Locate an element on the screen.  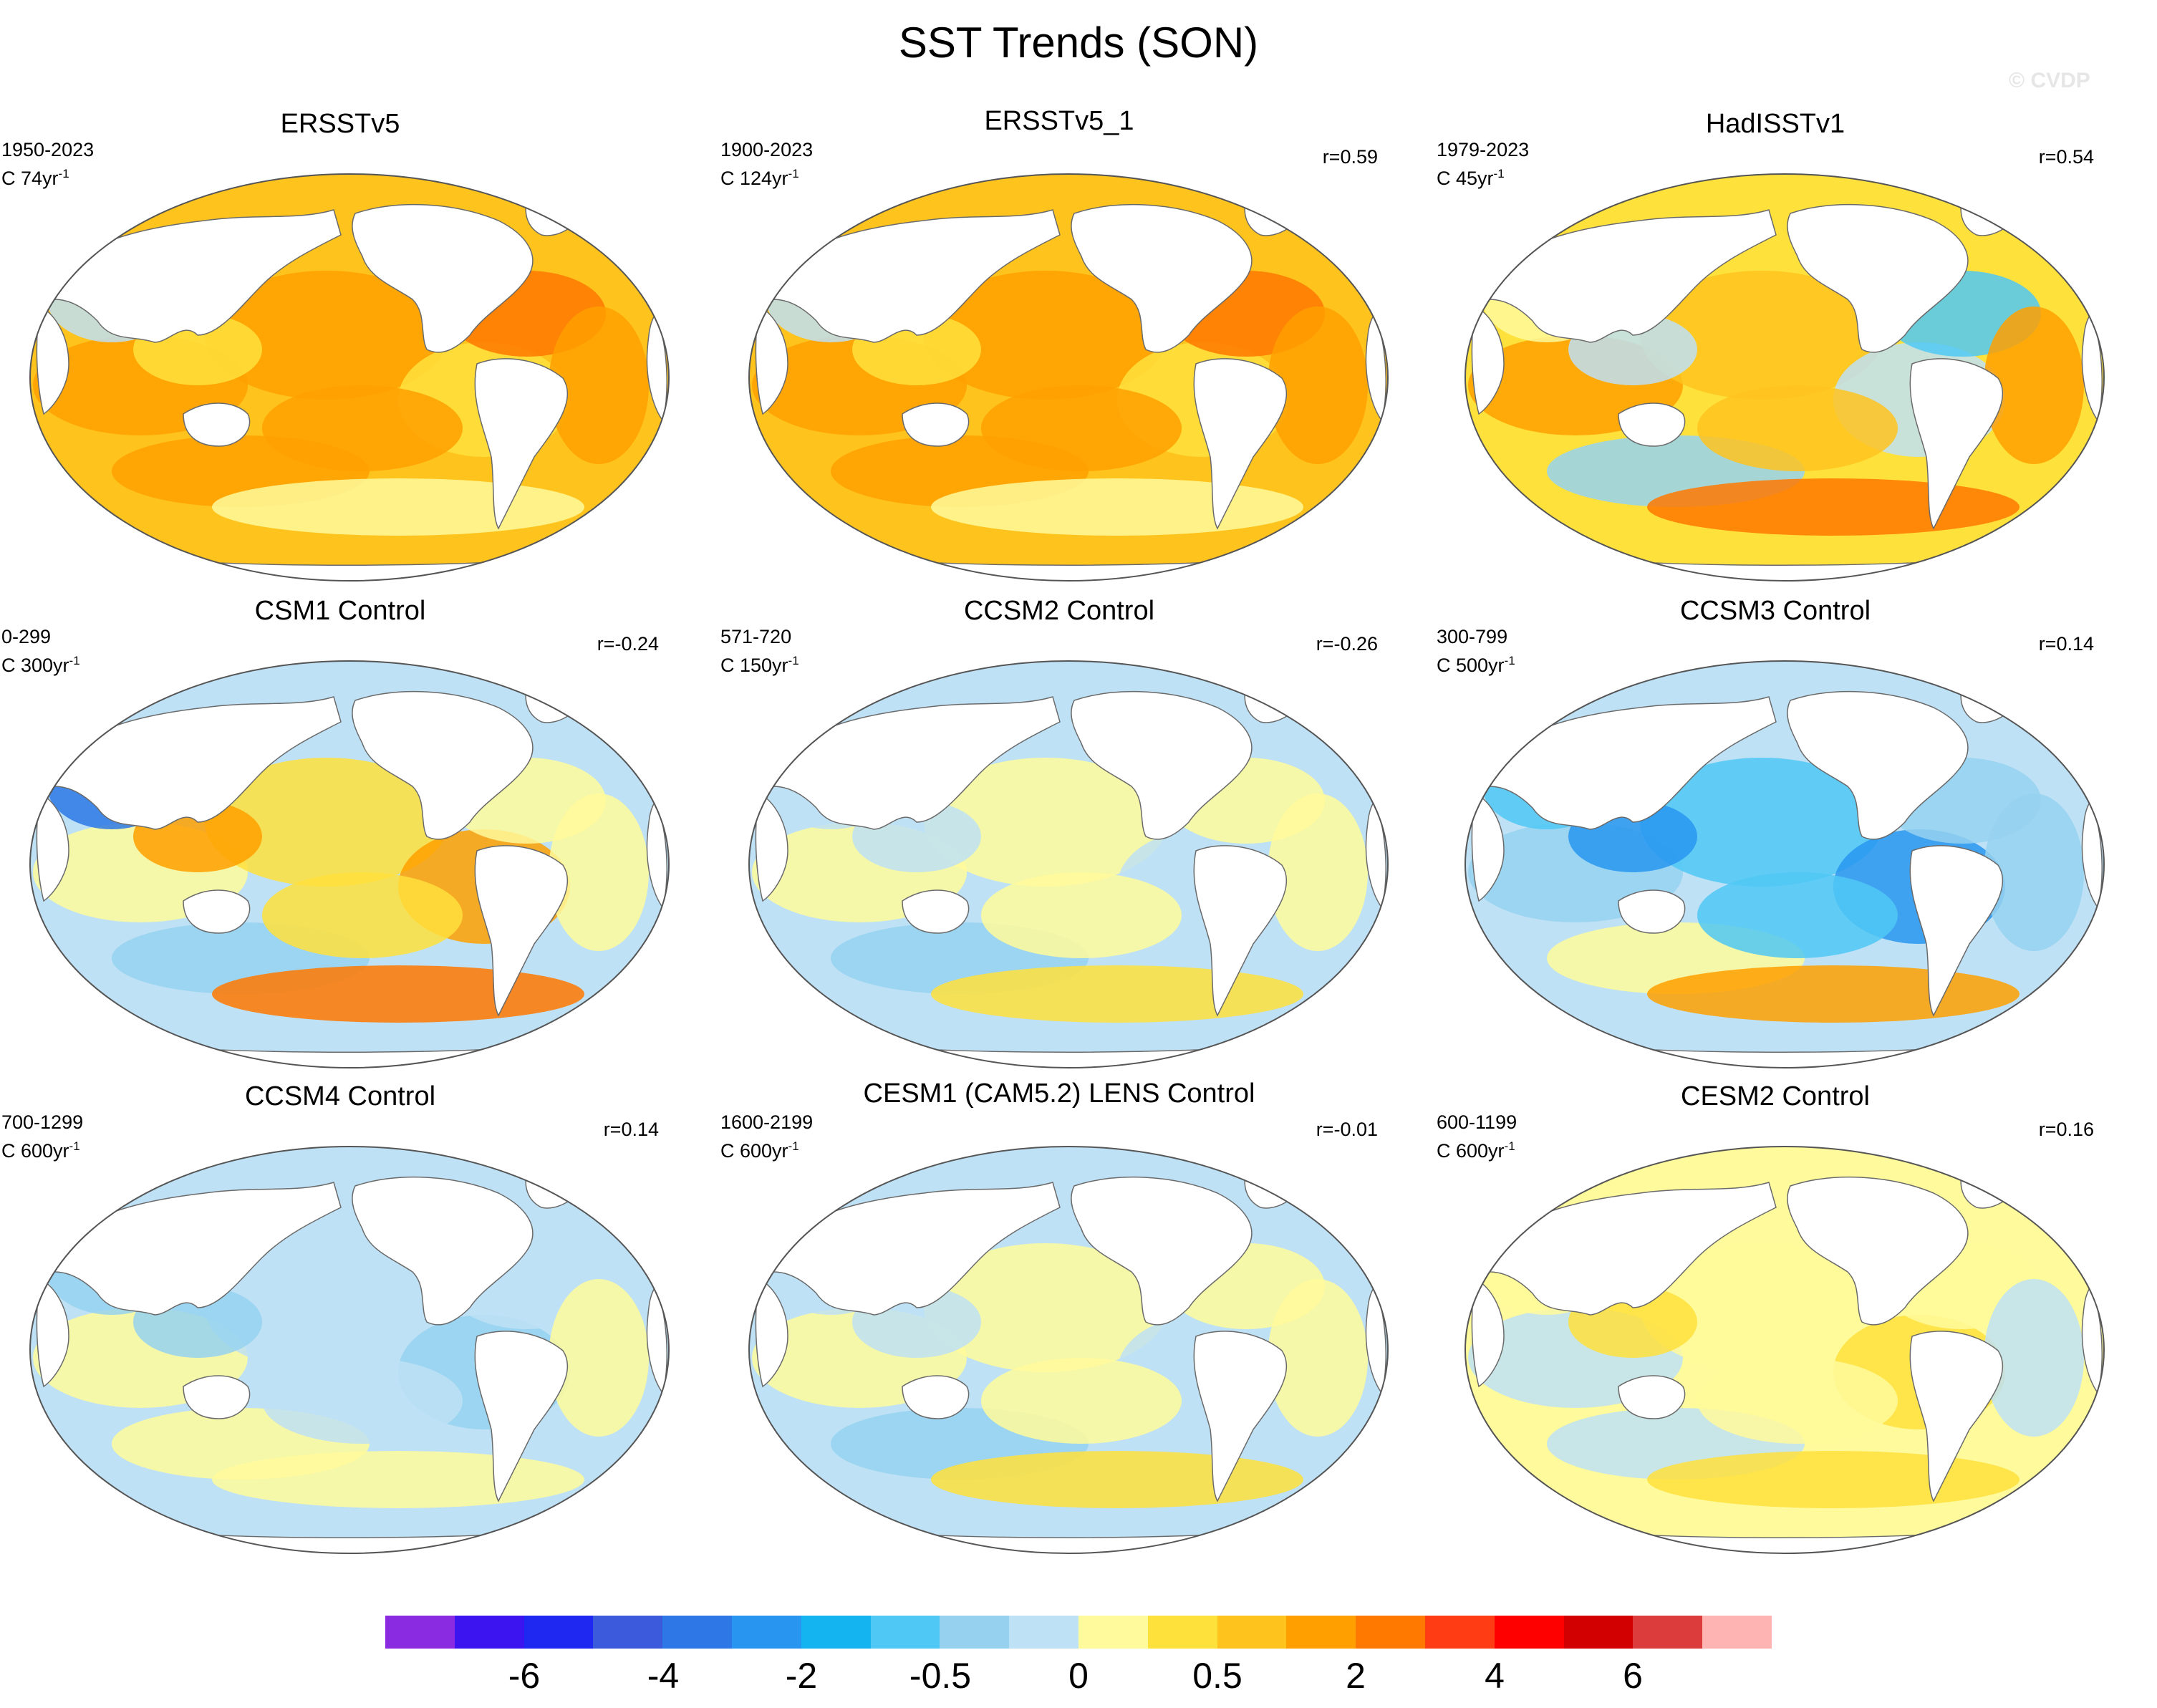
map-panel-ersstv5-1: ERSSTv5_1 1900-2023 C 124yr-1 r=0.59 is located at coordinates (1059, 349).